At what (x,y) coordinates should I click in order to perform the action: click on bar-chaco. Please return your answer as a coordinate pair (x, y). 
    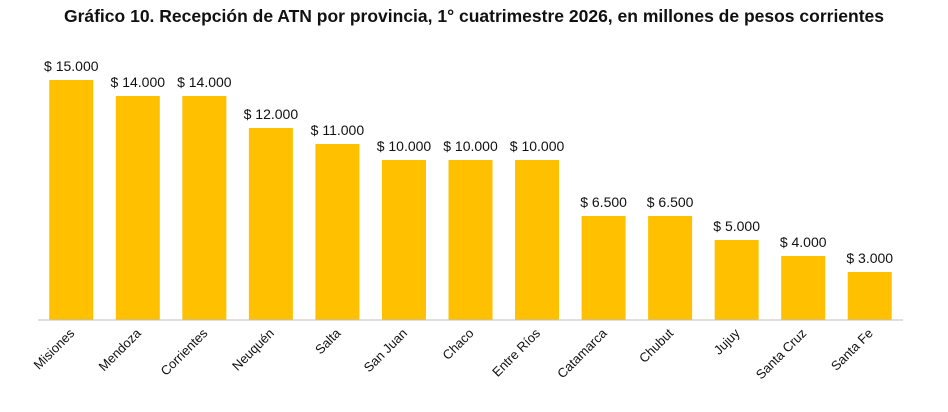
    Looking at the image, I should click on (470, 240).